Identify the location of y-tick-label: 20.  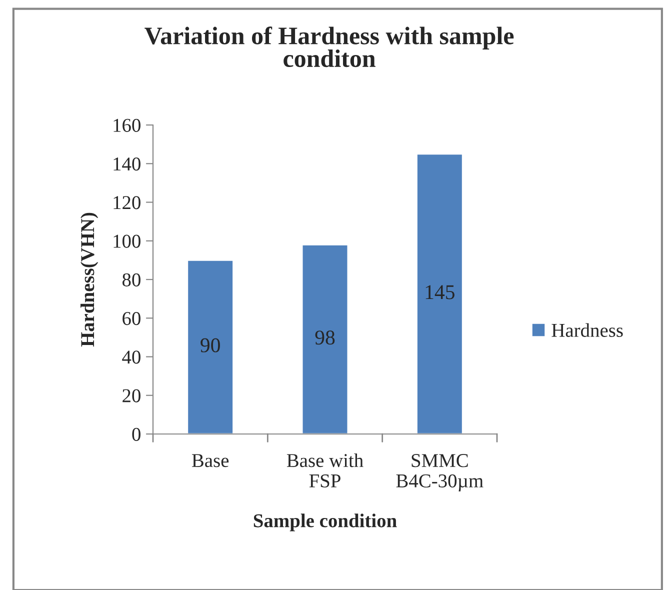
(131, 395).